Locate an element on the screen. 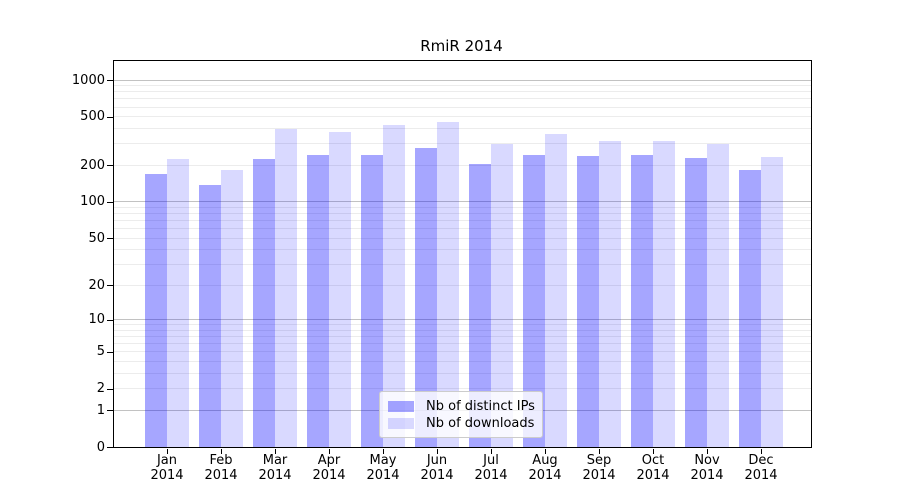 Image resolution: width=900 pixels, height=500 pixels. bar-nb-of-downloads-aug is located at coordinates (555, 290).